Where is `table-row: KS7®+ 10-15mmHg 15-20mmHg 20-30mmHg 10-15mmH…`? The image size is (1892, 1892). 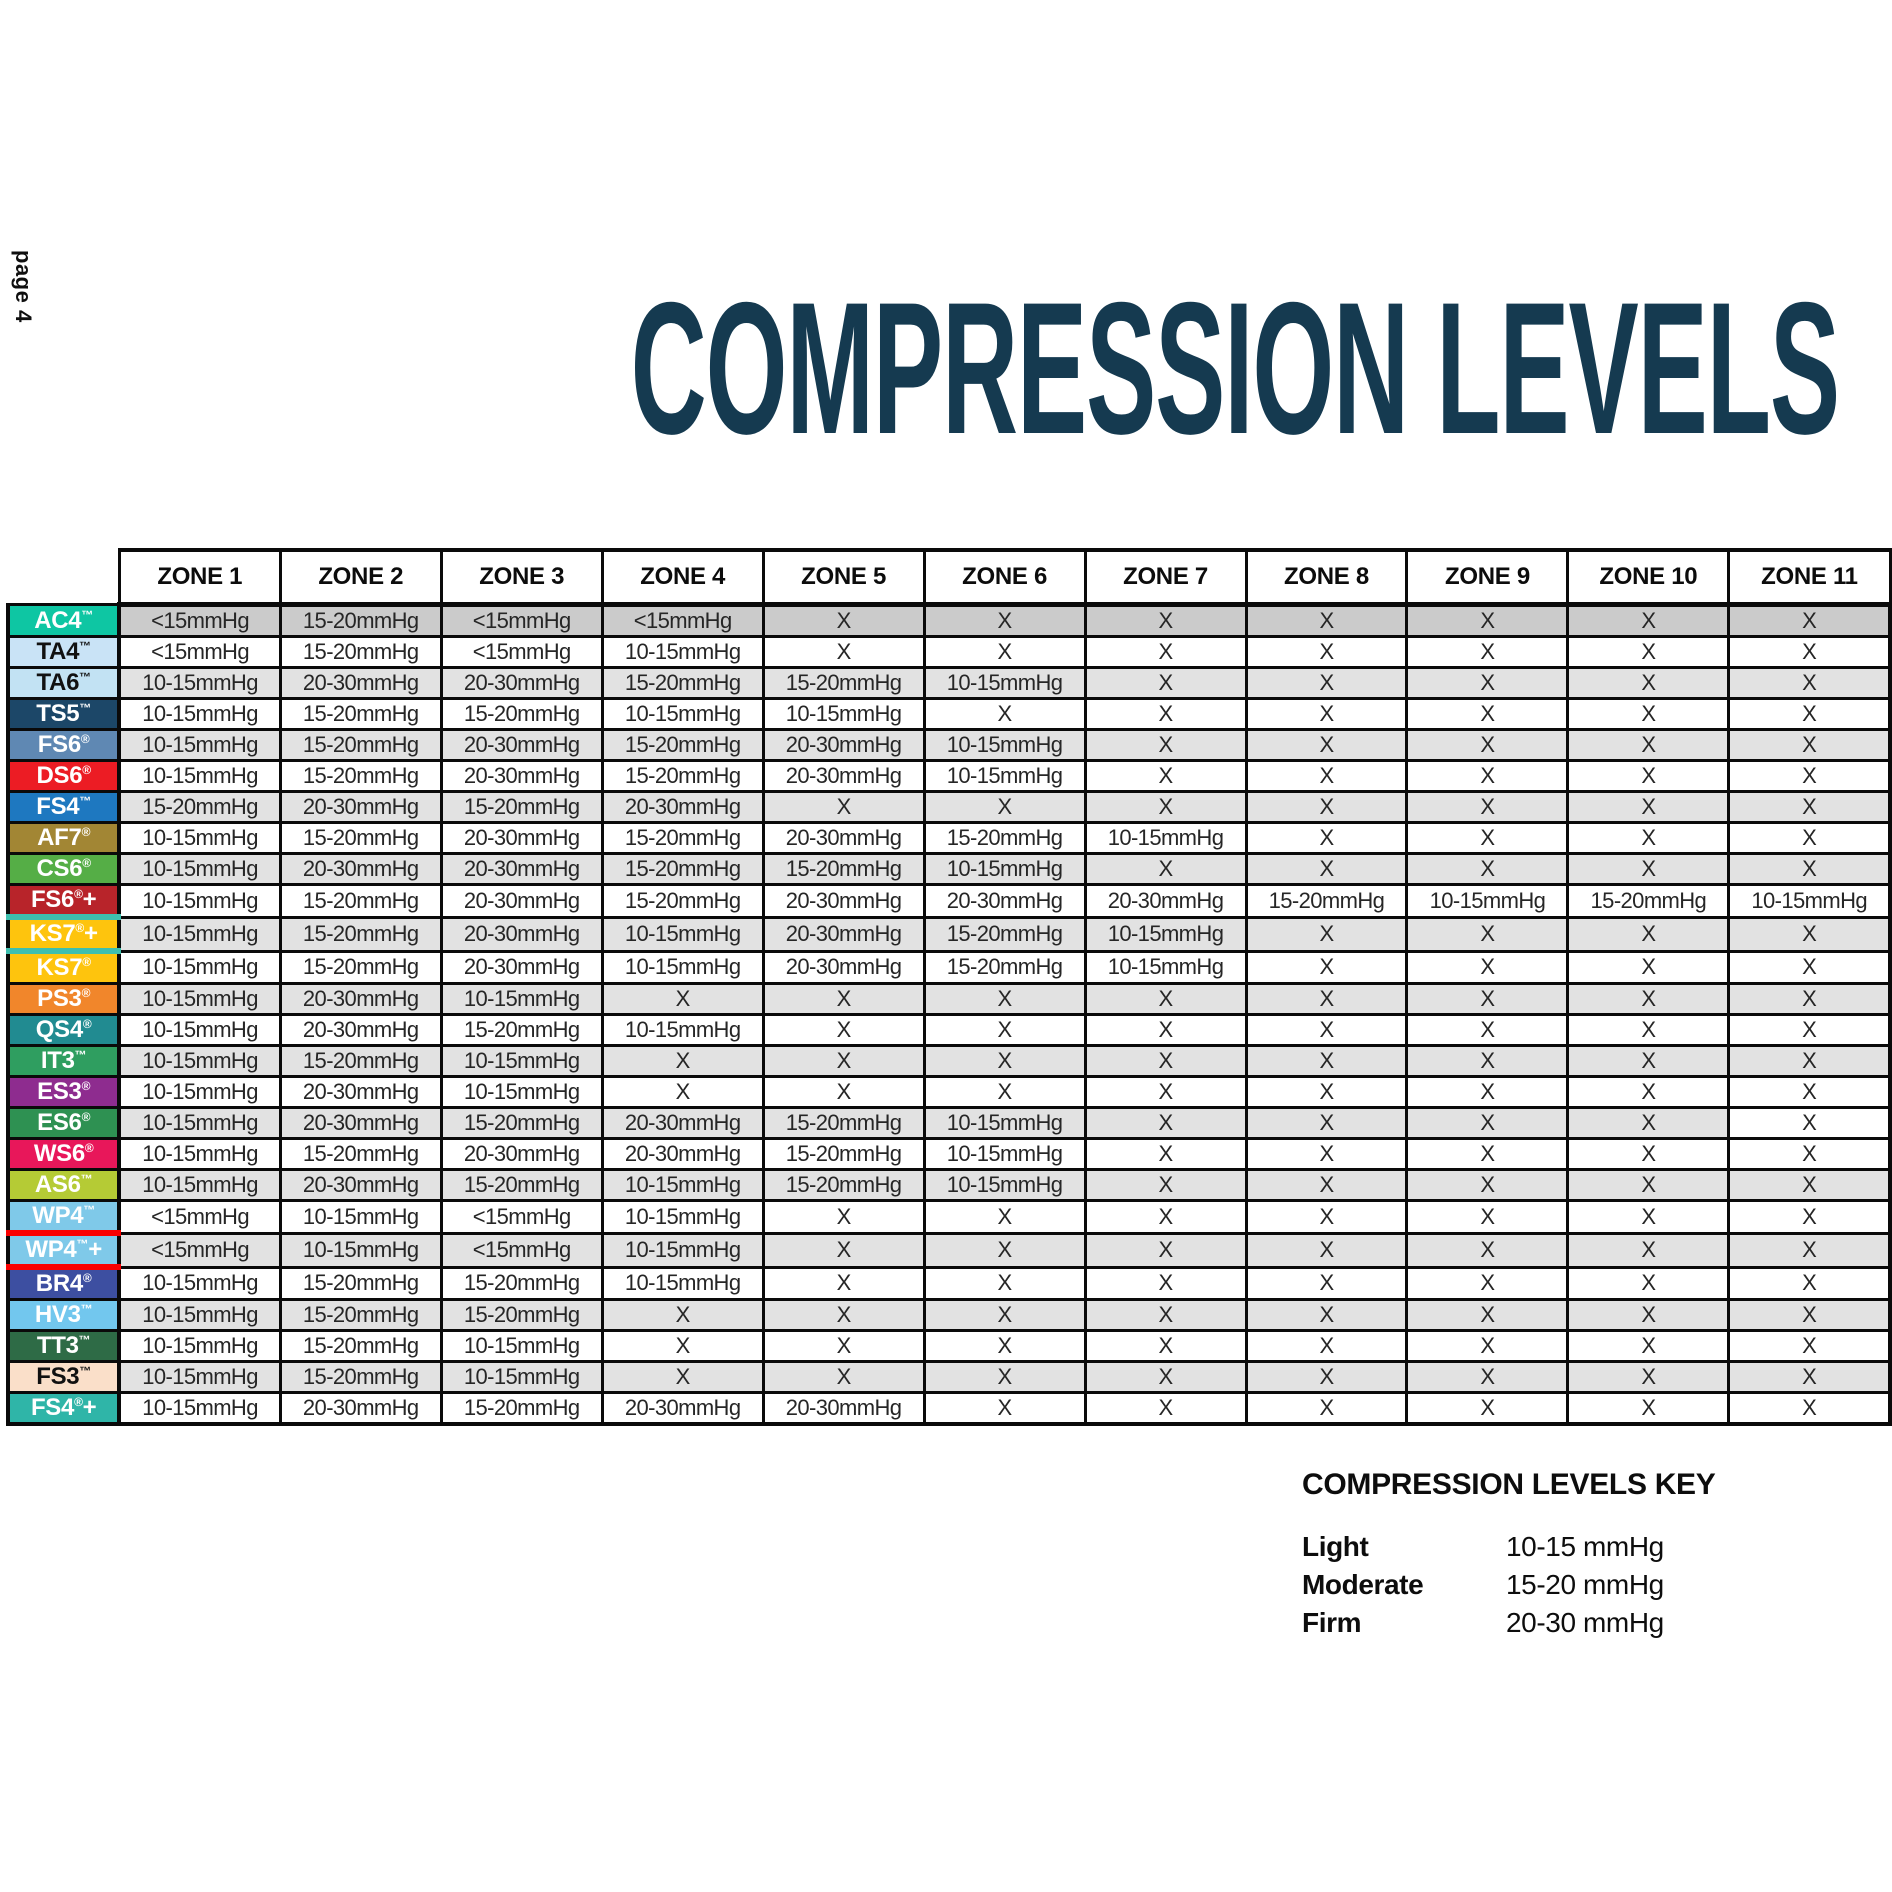 table-row: KS7®+ 10-15mmHg 15-20mmHg 20-30mmHg 10-15mmH… is located at coordinates (948, 934).